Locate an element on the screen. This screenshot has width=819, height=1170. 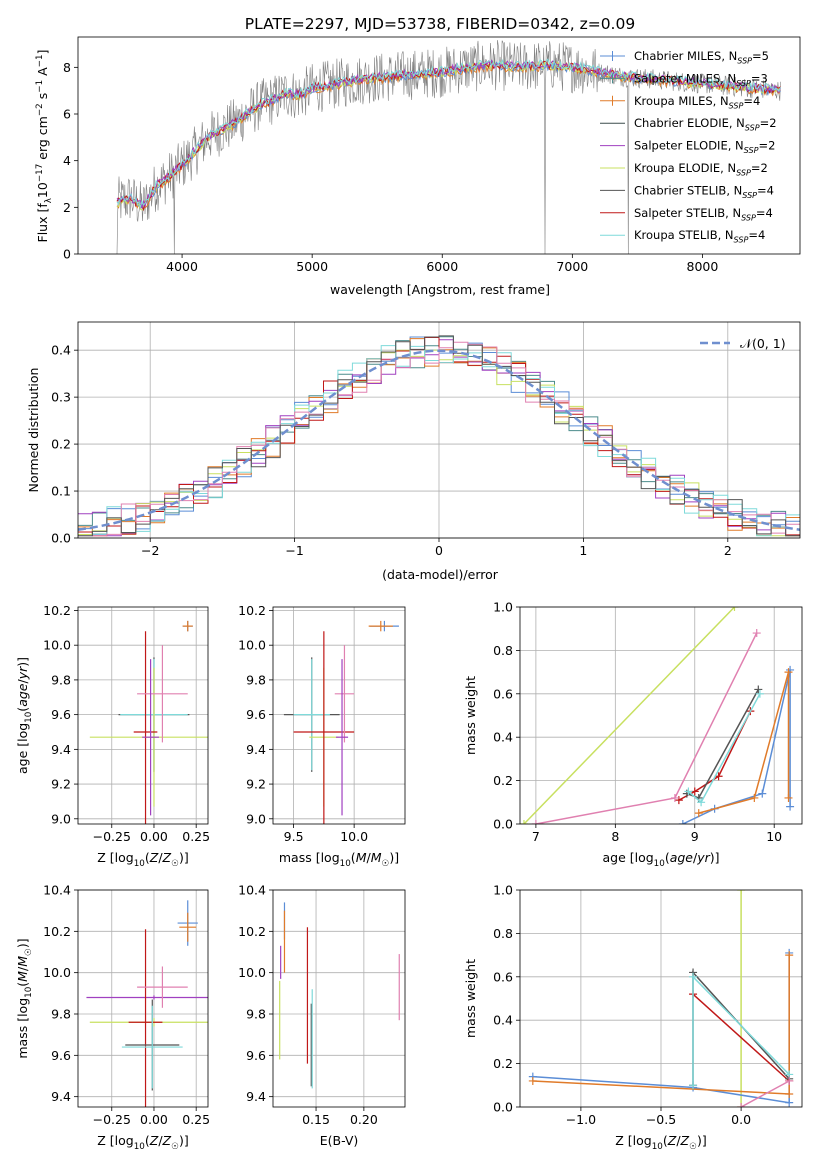
weight-line-kroupa_miles is located at coordinates (744, 742).